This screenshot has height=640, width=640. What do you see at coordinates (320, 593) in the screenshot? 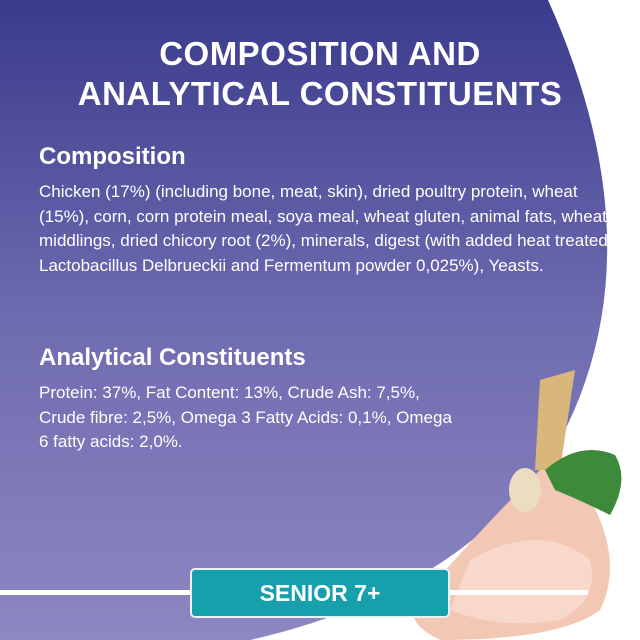
I see `senior-badge: SENIOR 7+` at bounding box center [320, 593].